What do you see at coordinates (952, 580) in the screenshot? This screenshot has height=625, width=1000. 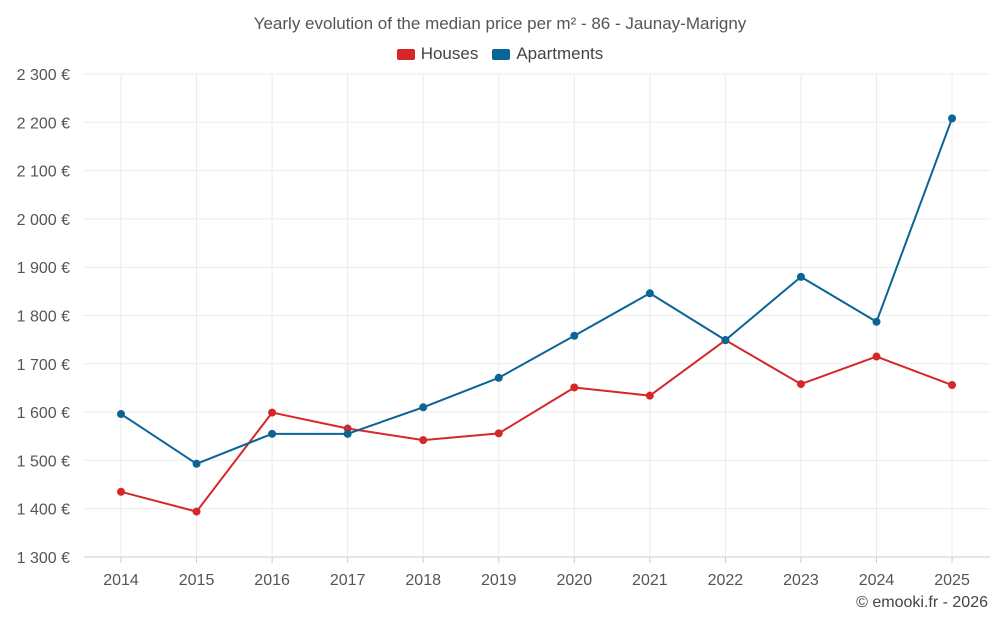 I see `x-tick-label: 2025` at bounding box center [952, 580].